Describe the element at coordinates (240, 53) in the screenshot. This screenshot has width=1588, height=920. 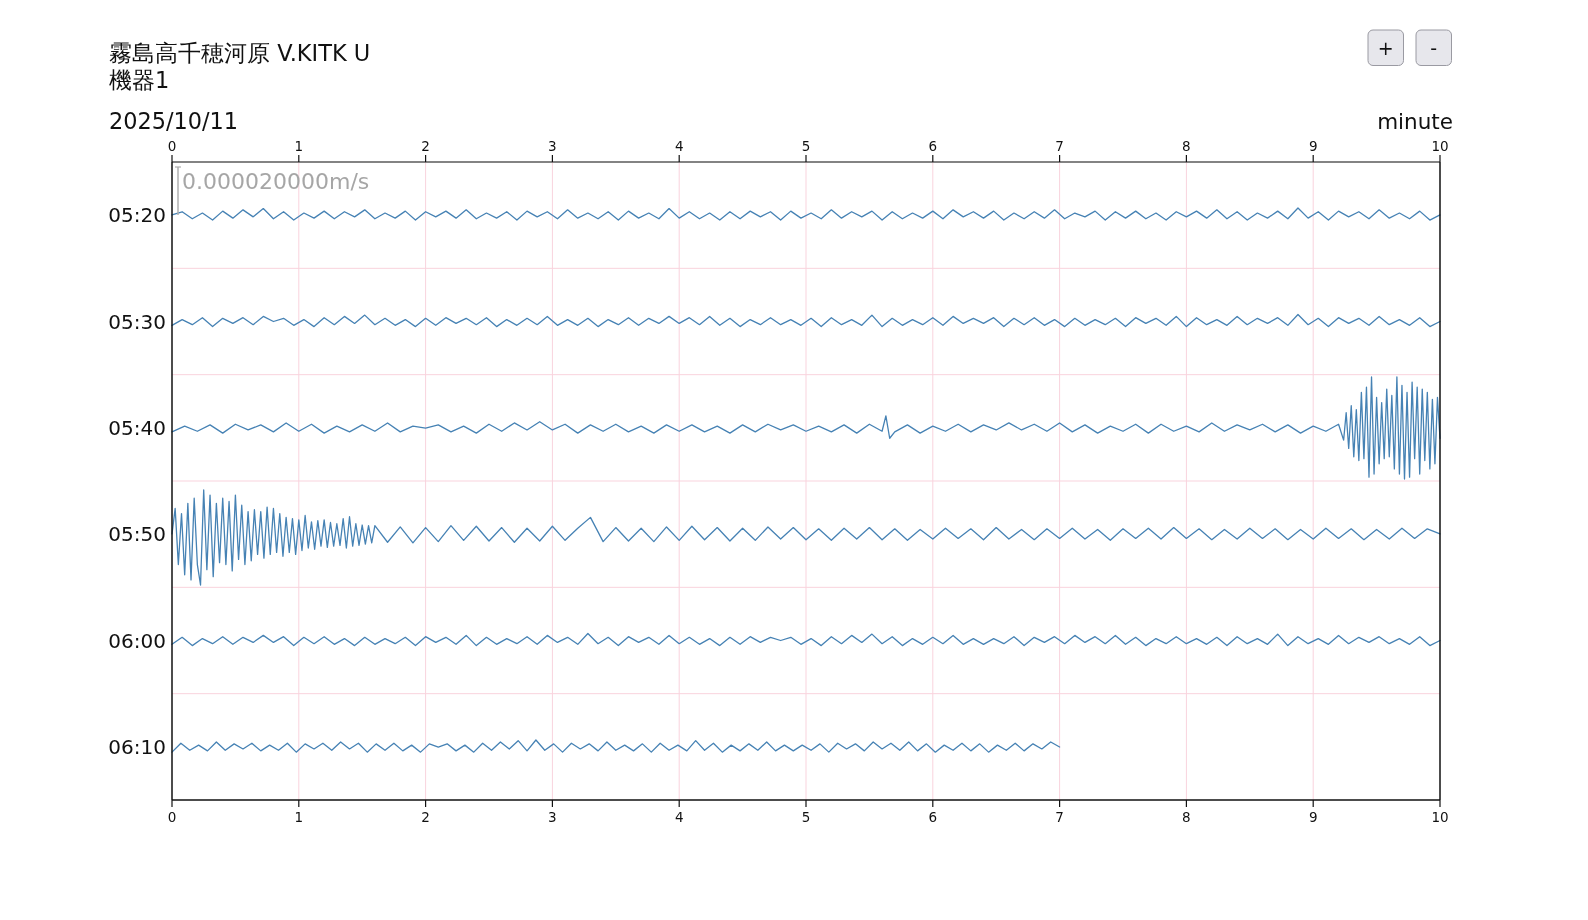
I see `chart-title: 霧島高千穂河原 V.KITK U` at that location.